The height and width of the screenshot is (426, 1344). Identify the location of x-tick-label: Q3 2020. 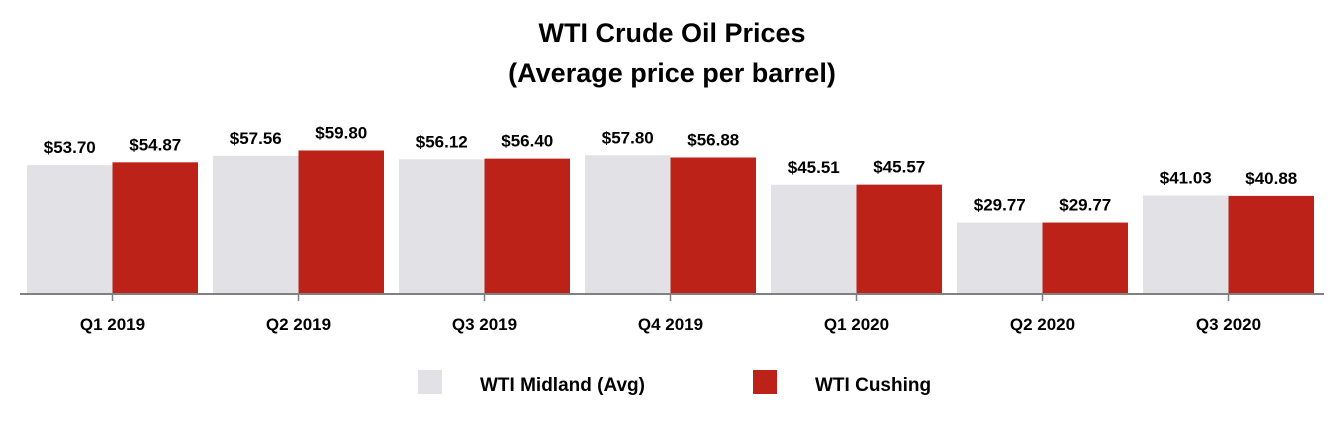
(1228, 324).